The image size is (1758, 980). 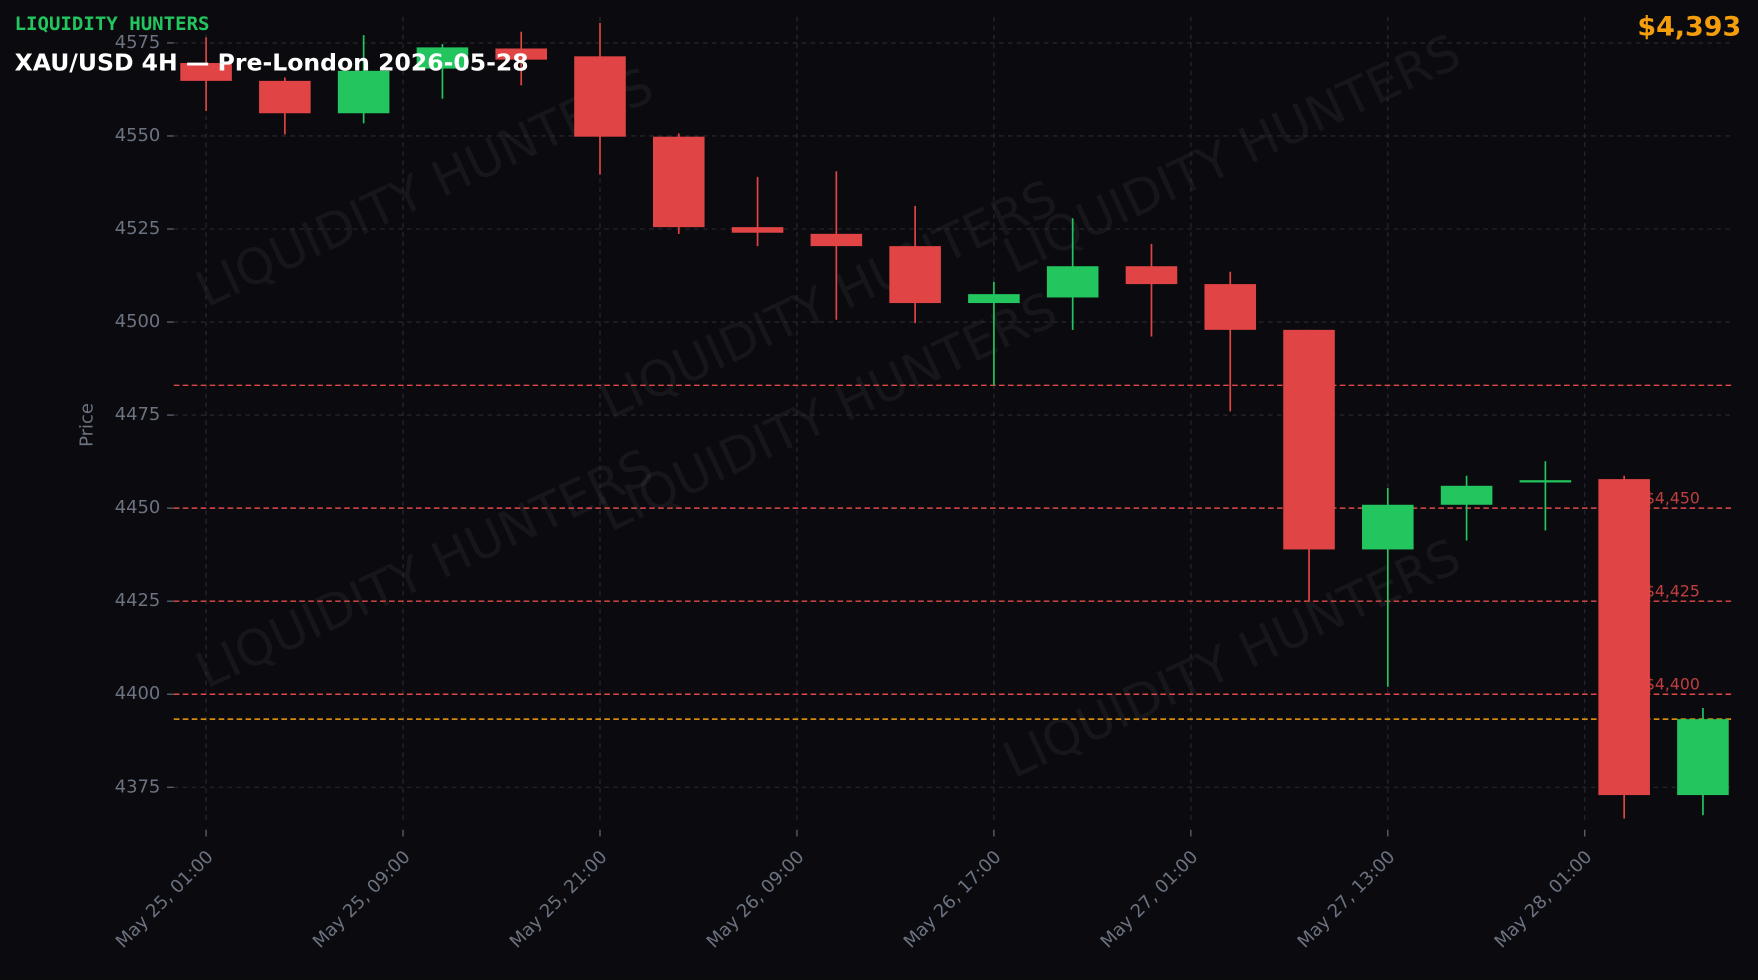 What do you see at coordinates (272, 62) in the screenshot?
I see `chart-title: XAU/USD 4H — Pre-London 2026-05-28` at bounding box center [272, 62].